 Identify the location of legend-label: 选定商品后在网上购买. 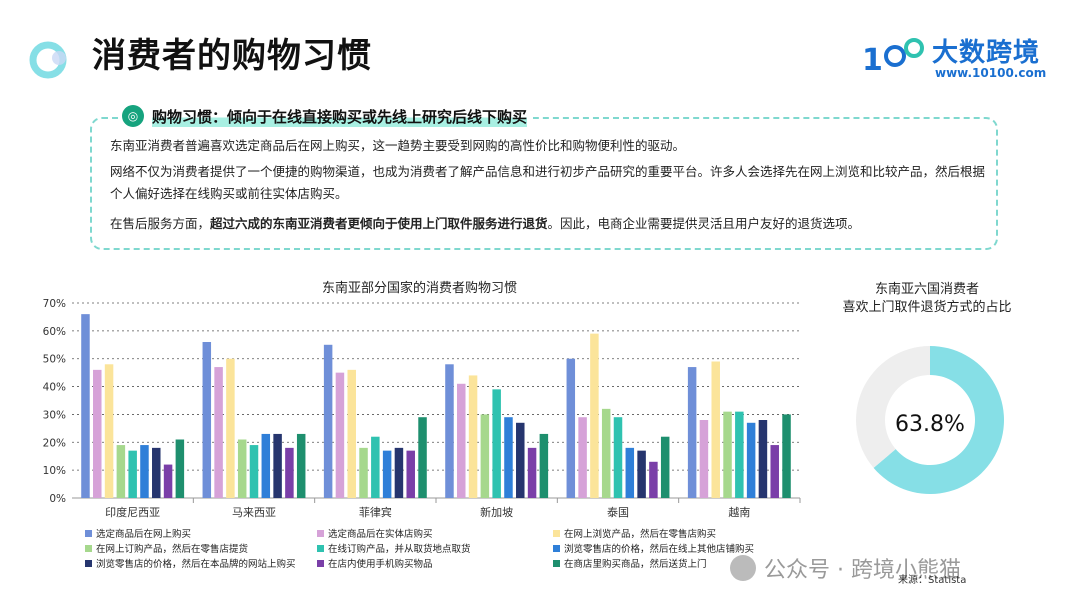
(144, 534).